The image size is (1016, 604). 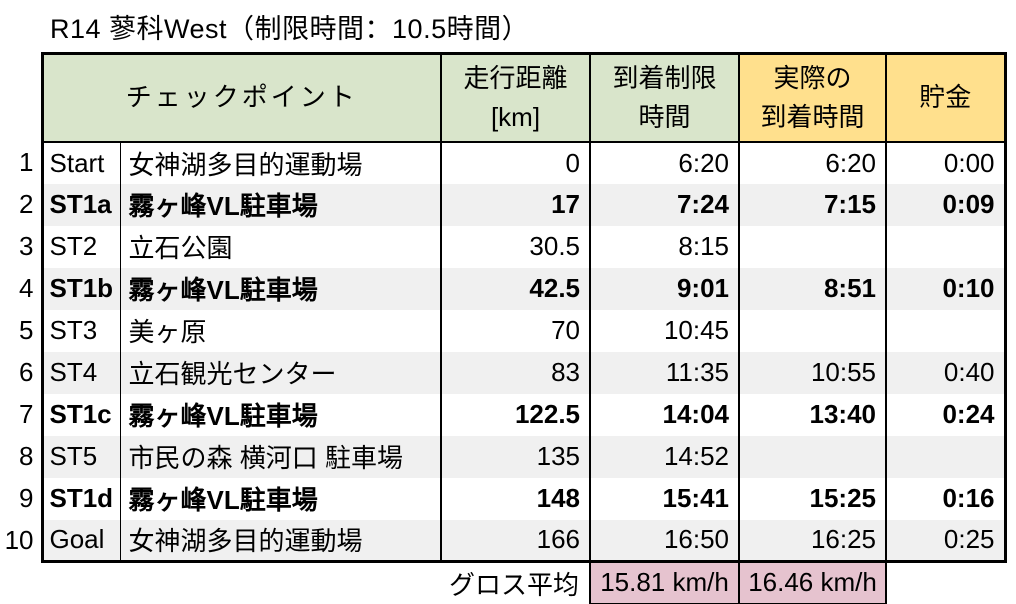 I want to click on header-arrival-limit-line1: 到着制限, so click(x=664, y=77).